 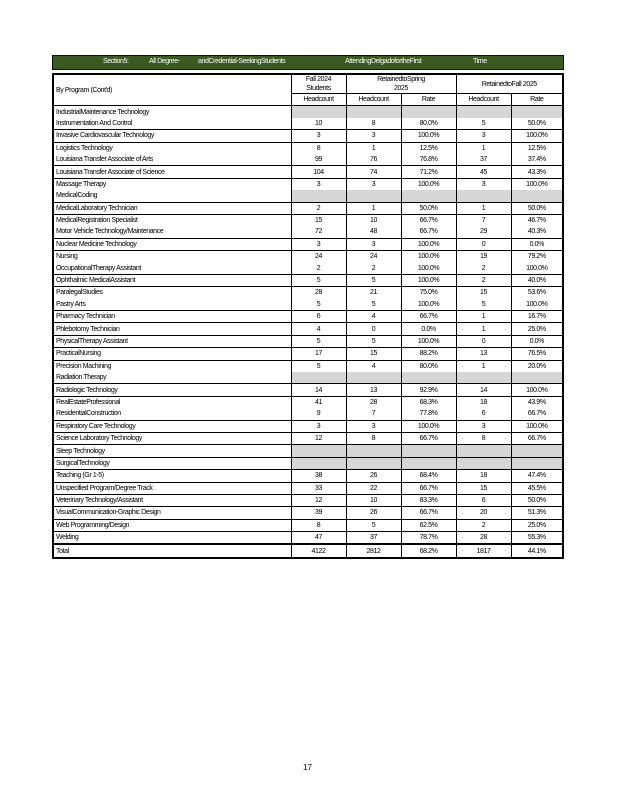 What do you see at coordinates (537, 475) in the screenshot?
I see `cell-value: 47.4%` at bounding box center [537, 475].